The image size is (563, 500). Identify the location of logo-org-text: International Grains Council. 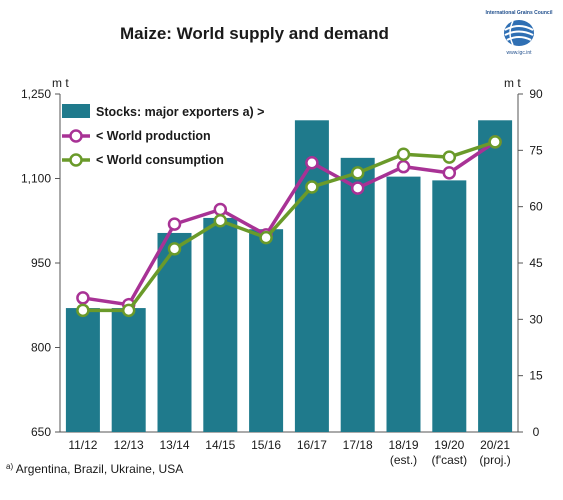
(519, 13).